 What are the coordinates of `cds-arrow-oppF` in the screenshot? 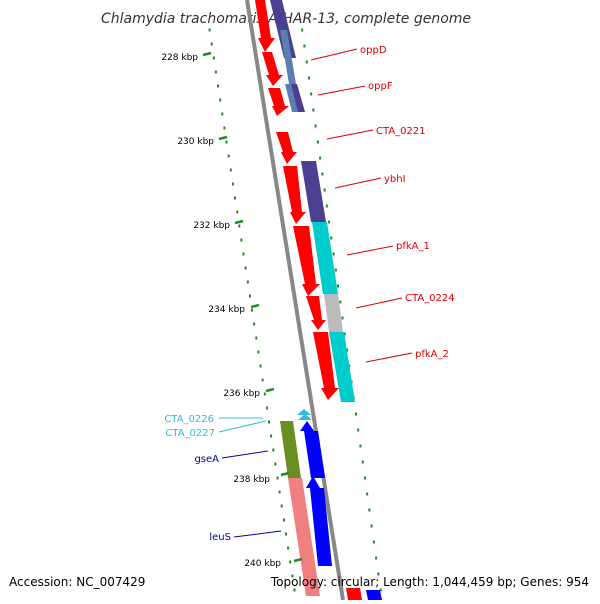 It's located at (278, 102).